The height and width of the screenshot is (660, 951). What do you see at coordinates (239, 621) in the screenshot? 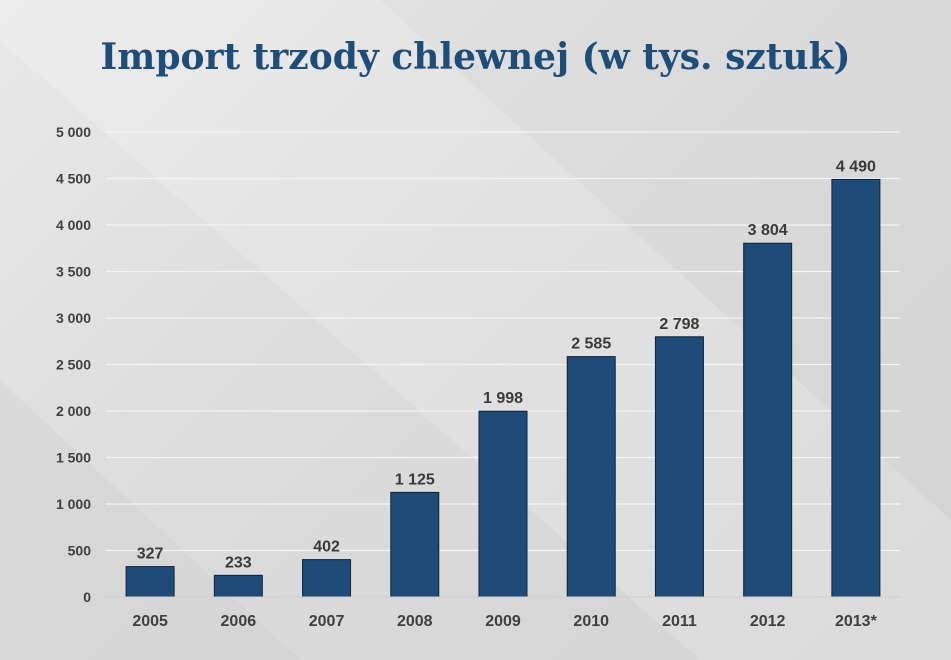
I see `x-tick-label: 2006` at bounding box center [239, 621].